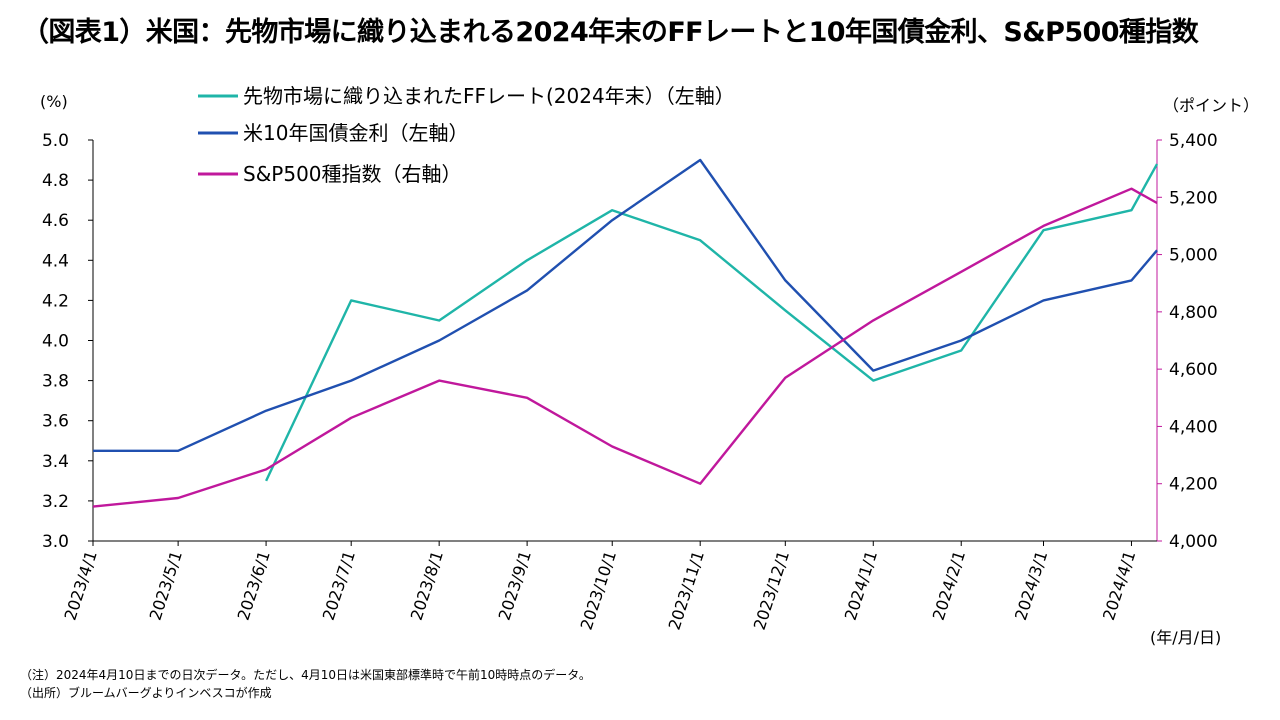 The width and height of the screenshot is (1280, 720). I want to click on legend-label: 米10年国債金利（左軸）, so click(355, 133).